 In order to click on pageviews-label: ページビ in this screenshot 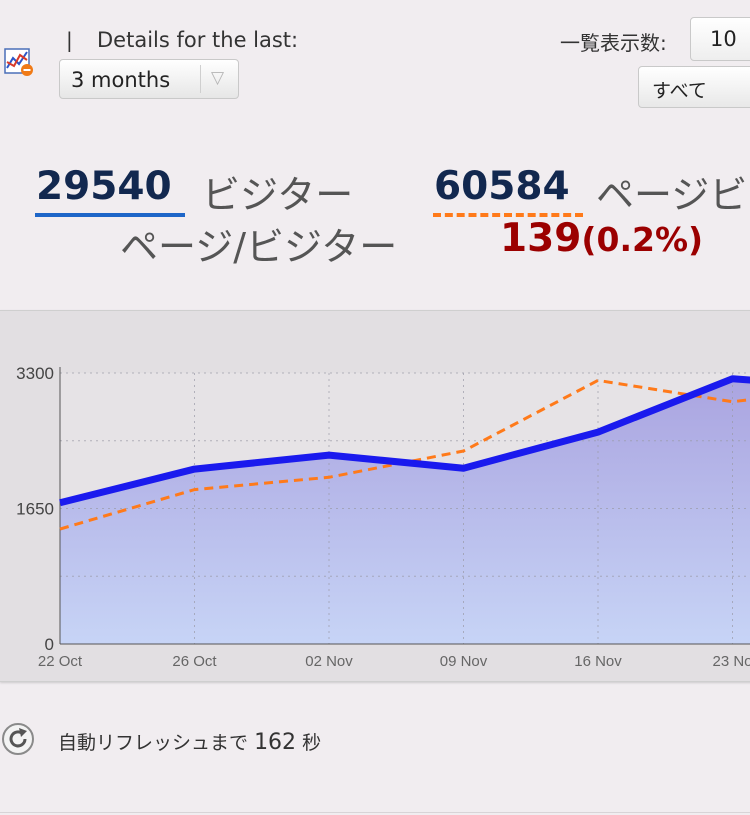, I will do `click(672, 195)`.